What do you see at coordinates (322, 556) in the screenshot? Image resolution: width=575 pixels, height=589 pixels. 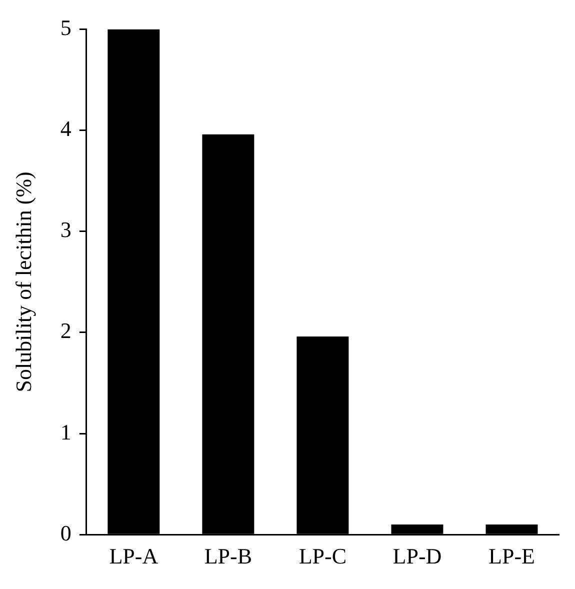 I see `x-tick-label: LP-C` at bounding box center [322, 556].